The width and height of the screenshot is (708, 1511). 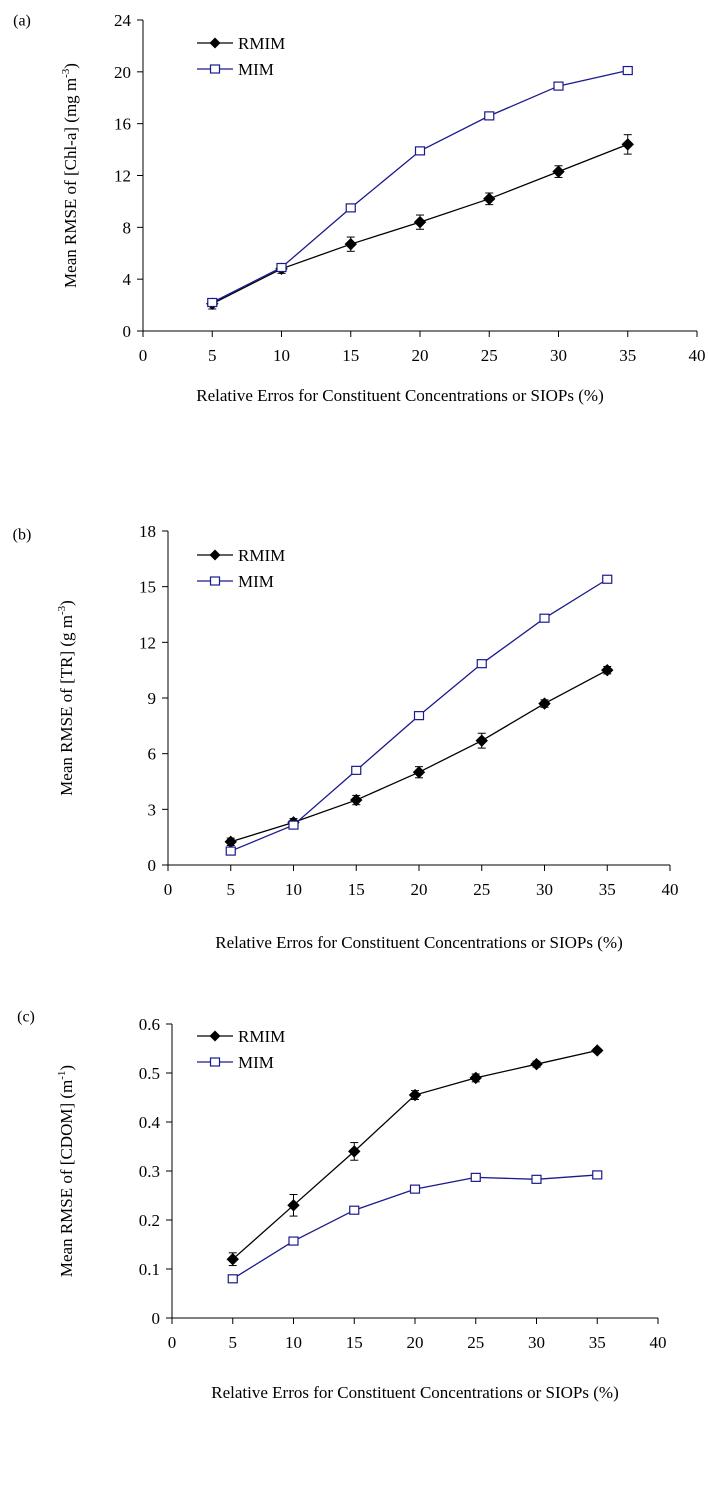 What do you see at coordinates (122, 124) in the screenshot?
I see `y-tick-label: 16` at bounding box center [122, 124].